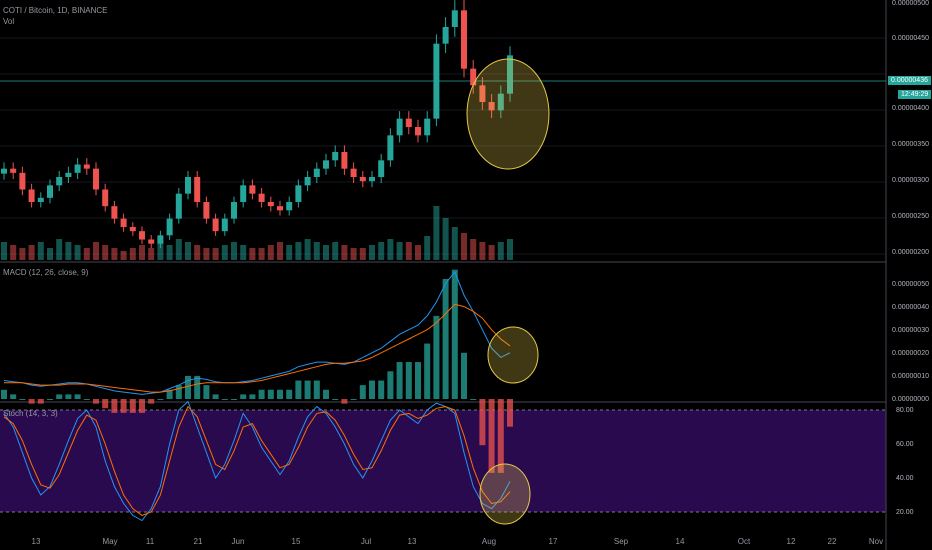  I want to click on time-axis-label: Sep, so click(621, 541).